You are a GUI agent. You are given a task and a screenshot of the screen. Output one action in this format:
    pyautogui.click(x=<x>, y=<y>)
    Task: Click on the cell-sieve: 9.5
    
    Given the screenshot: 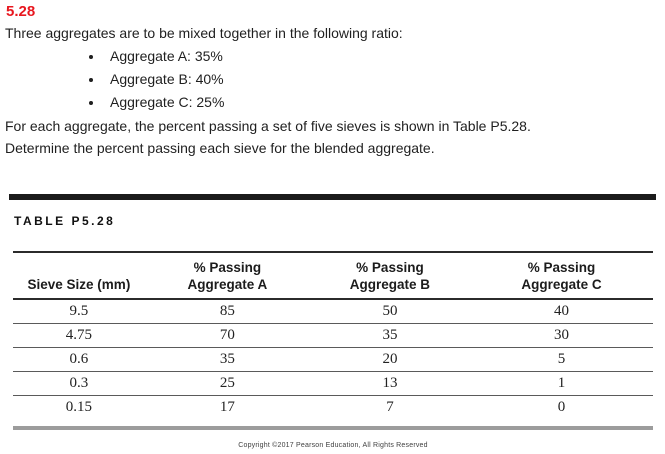 What is the action you would take?
    pyautogui.click(x=79, y=311)
    